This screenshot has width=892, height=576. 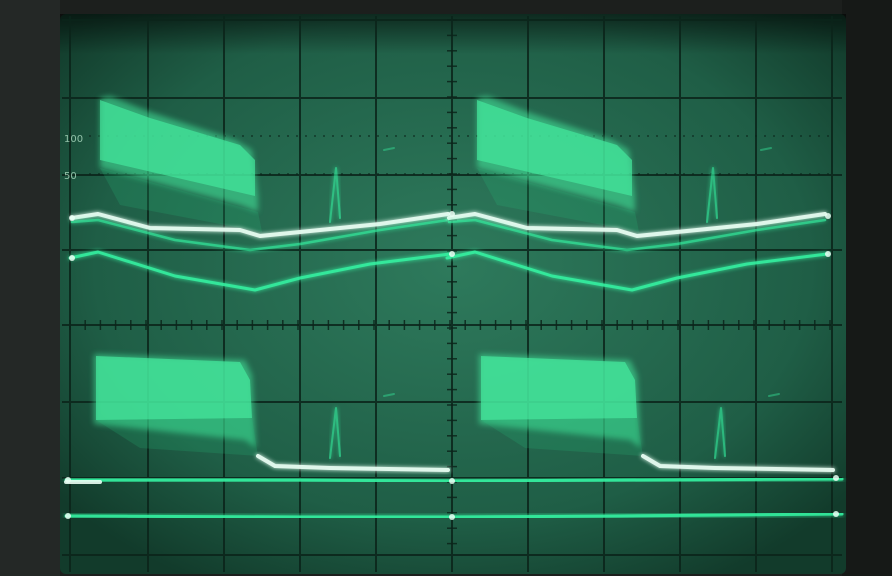 What do you see at coordinates (73, 139) in the screenshot?
I see `graticule-label-100: 100` at bounding box center [73, 139].